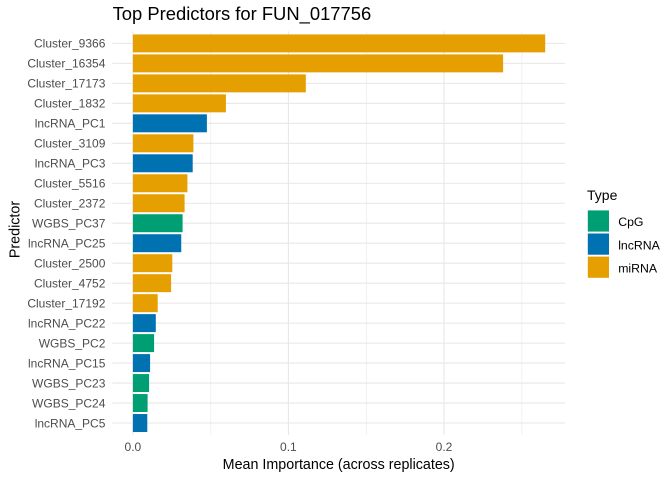 The height and width of the screenshot is (485, 672). Describe the element at coordinates (242, 14) in the screenshot. I see `svg-text: Top Predictors for FUN_017756` at that location.